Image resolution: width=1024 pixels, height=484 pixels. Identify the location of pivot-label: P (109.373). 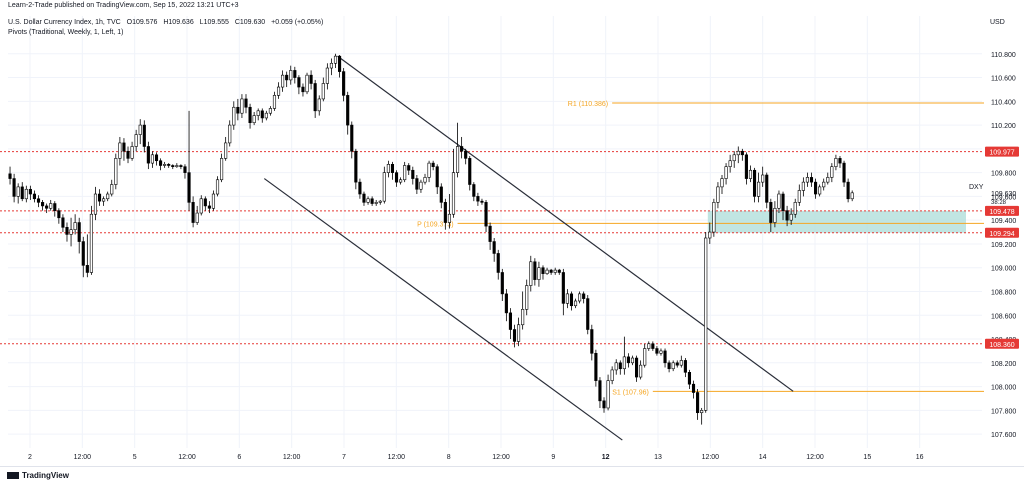
(435, 224).